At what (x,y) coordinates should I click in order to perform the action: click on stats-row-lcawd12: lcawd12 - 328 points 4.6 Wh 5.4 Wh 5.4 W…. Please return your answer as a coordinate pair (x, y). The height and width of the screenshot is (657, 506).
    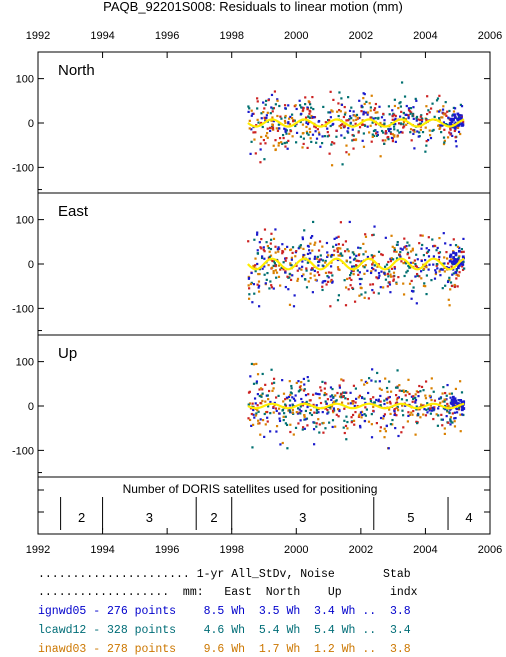
    Looking at the image, I should click on (224, 630).